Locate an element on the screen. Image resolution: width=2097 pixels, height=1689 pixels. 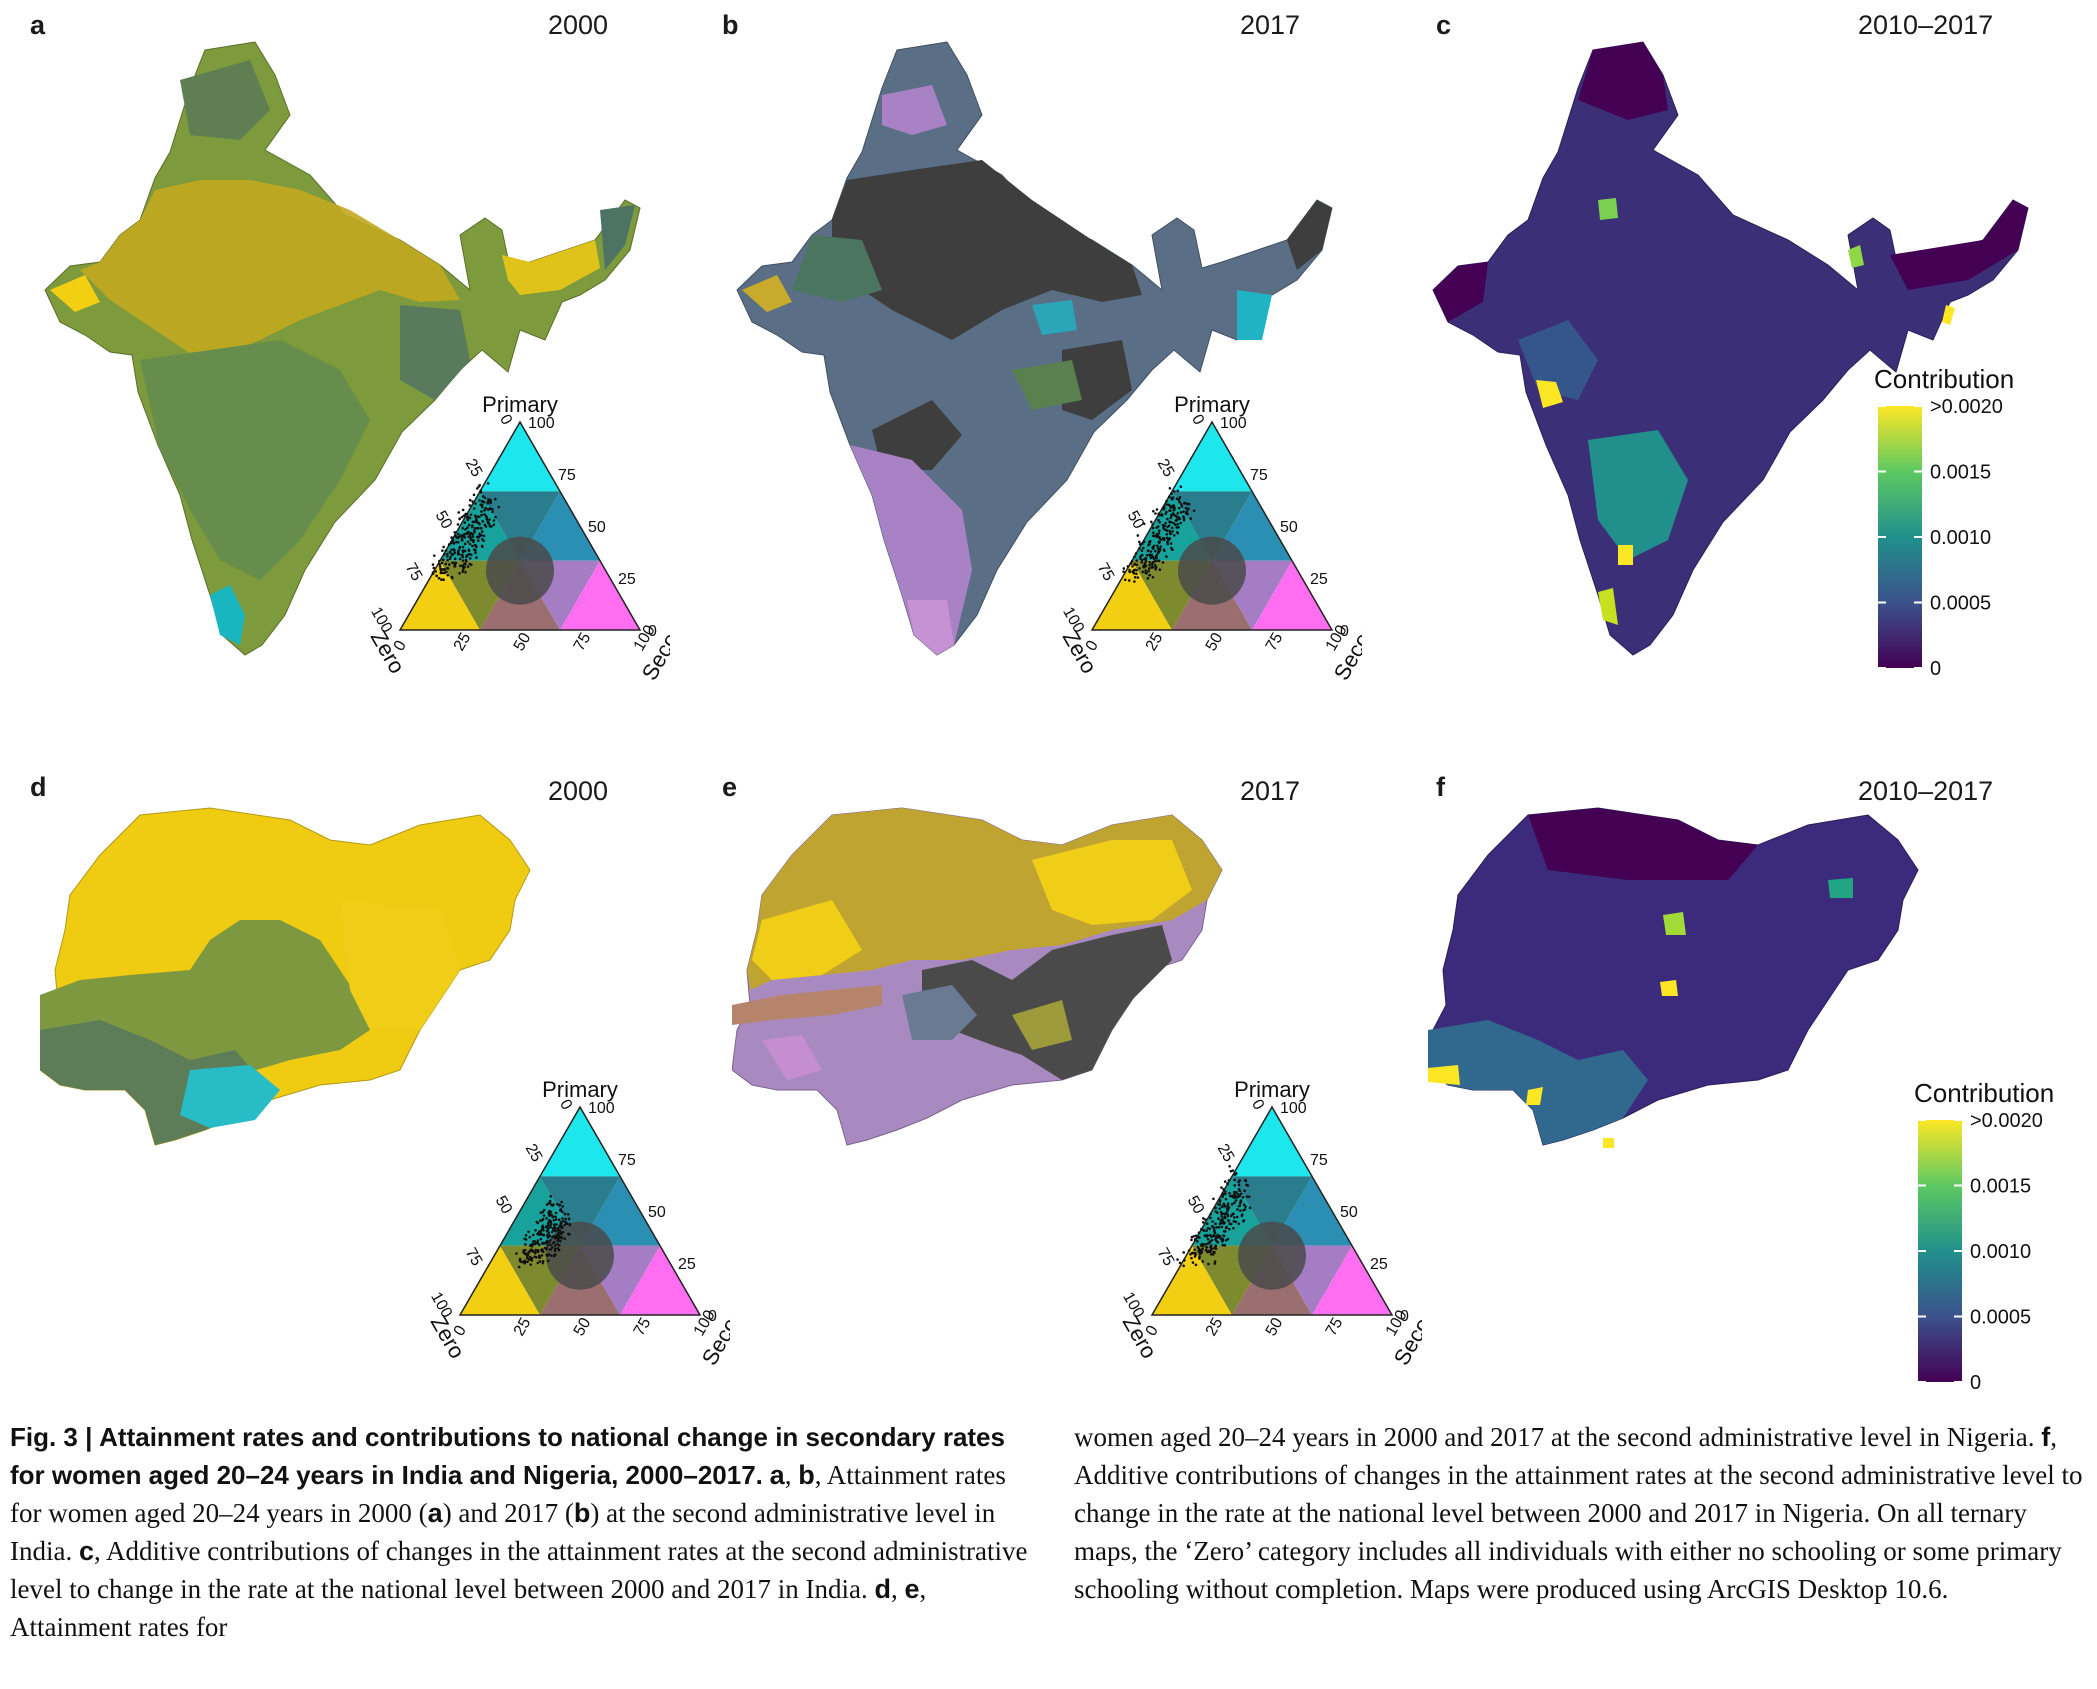
ternary-tick: 0 is located at coordinates (712, 1316).